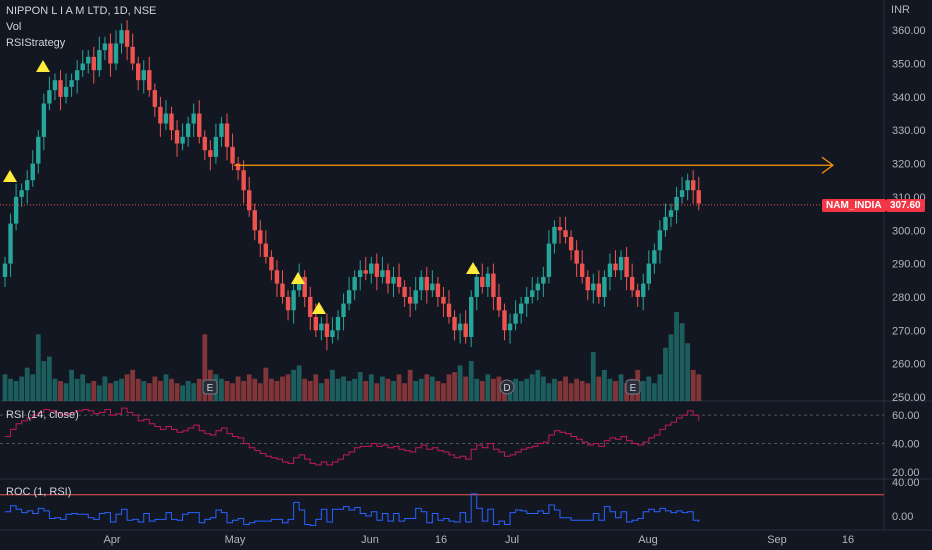 The height and width of the screenshot is (550, 932). What do you see at coordinates (909, 165) in the screenshot?
I see `price-tick-label: 320.00` at bounding box center [909, 165].